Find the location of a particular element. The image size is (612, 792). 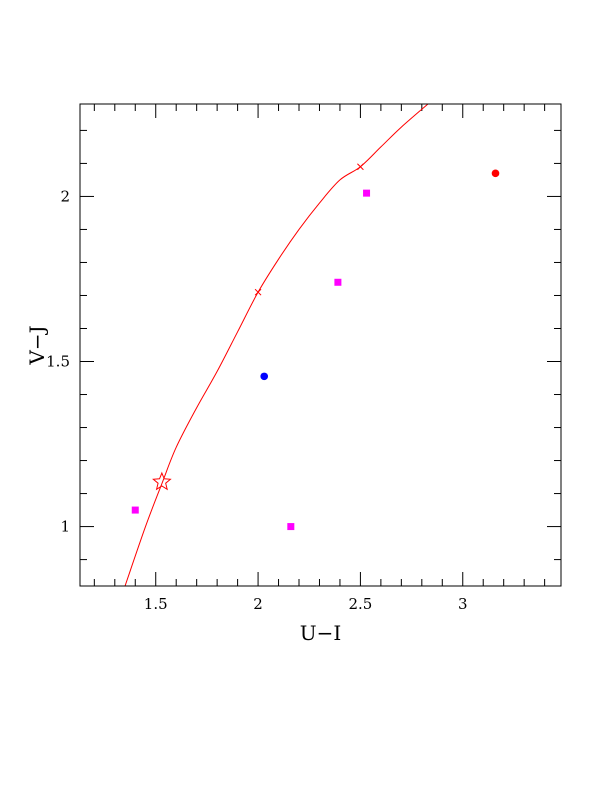

x-axis-title: U−I is located at coordinates (321, 633).